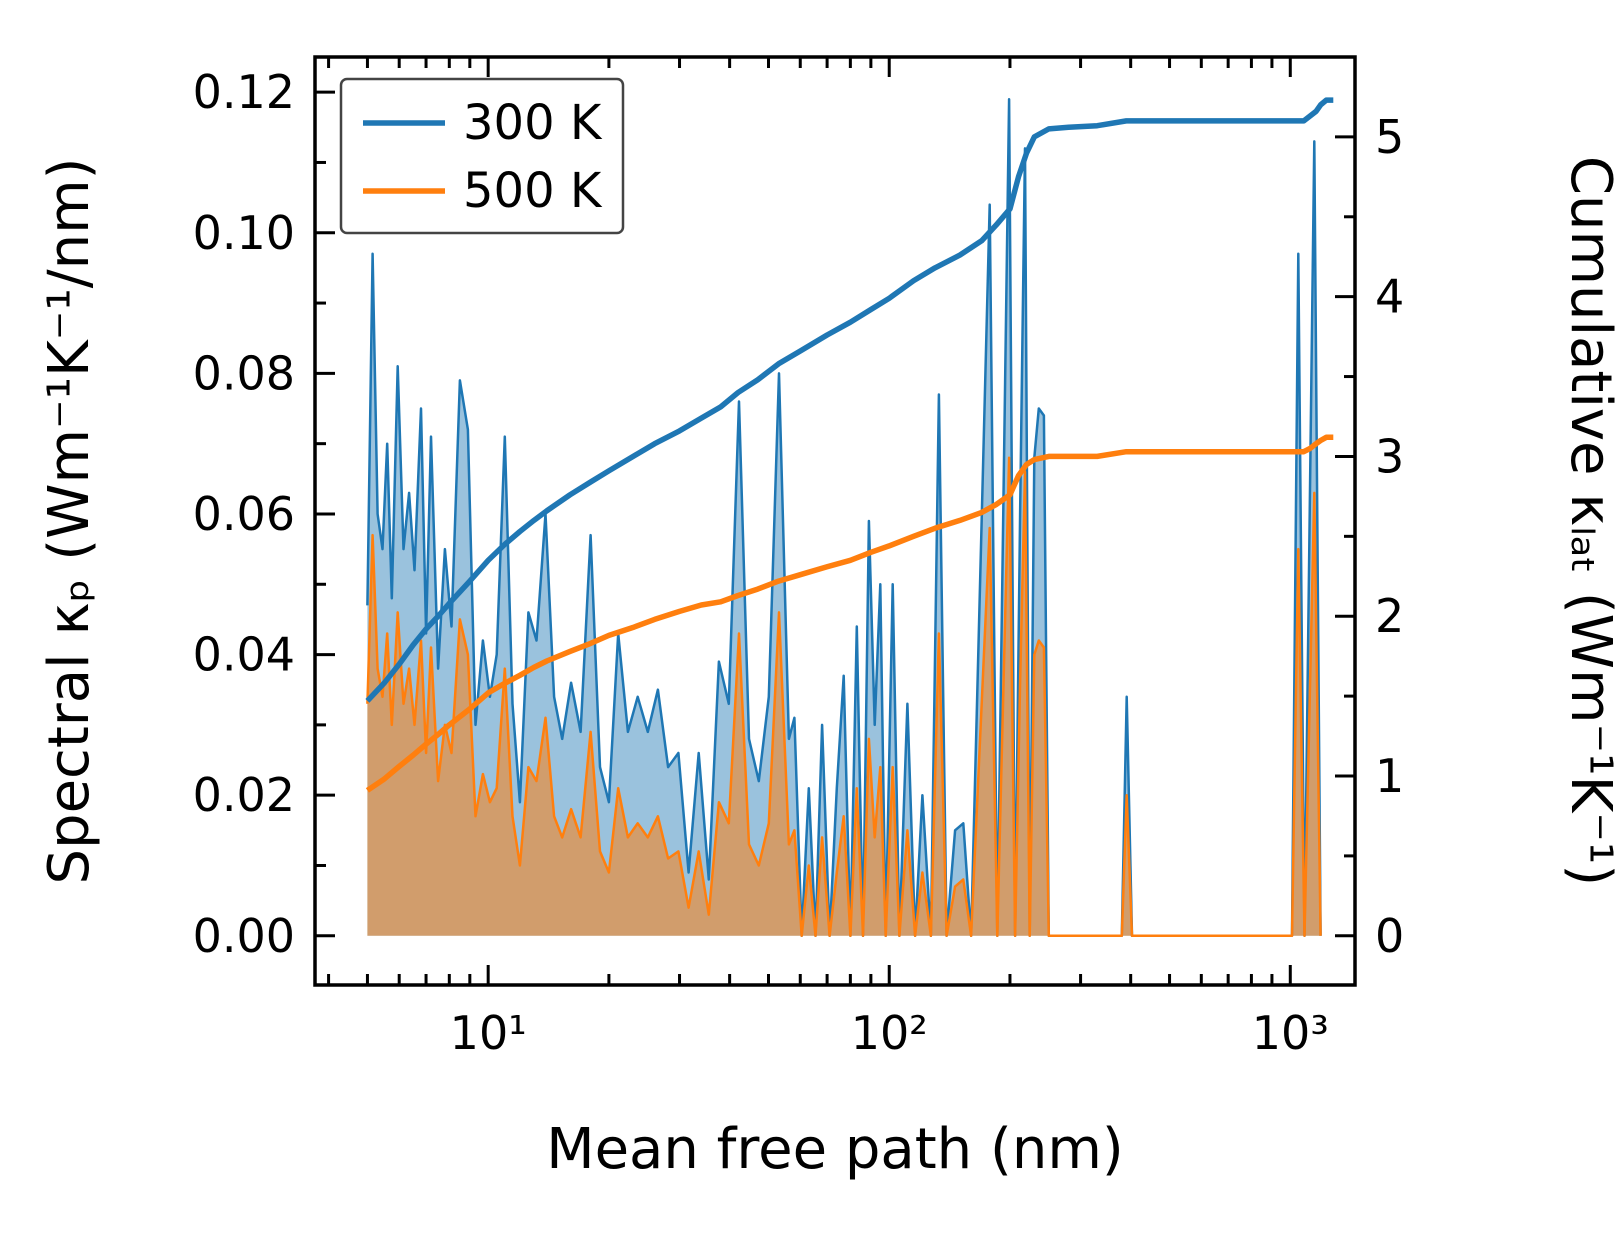  I want to click on x-tick-label: 10³, so click(1290, 1033).